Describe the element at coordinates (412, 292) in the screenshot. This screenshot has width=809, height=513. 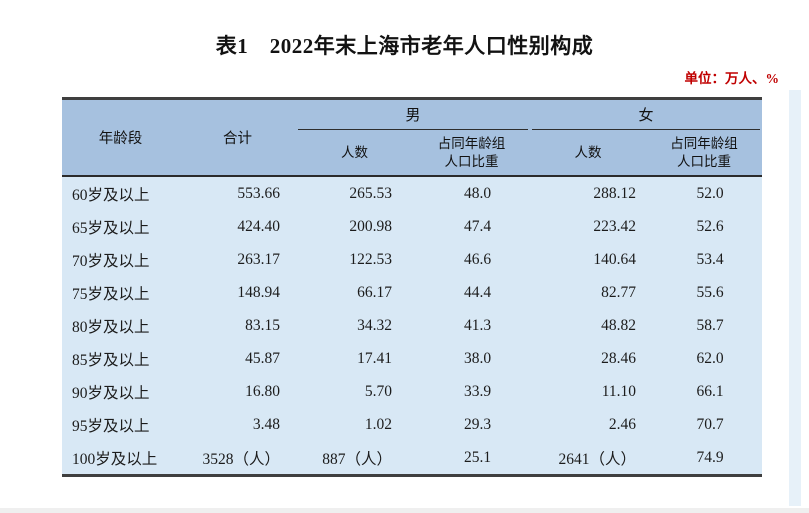
I see `table-row: 75岁及以上 148.94 66.17 44.4 82.77 55.6` at that location.